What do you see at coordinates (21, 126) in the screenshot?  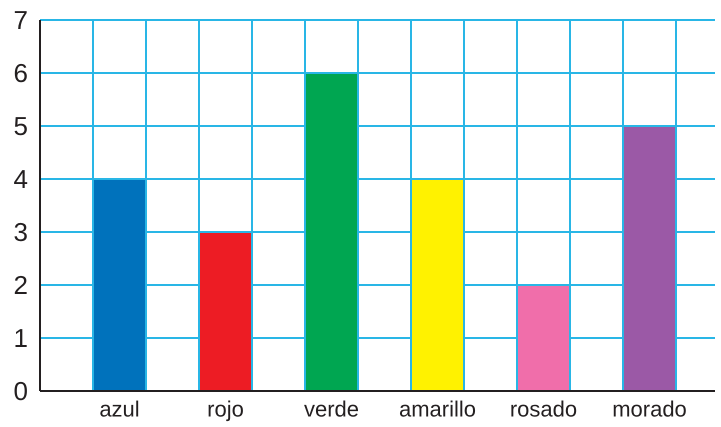 I see `y-tick-label: 5` at bounding box center [21, 126].